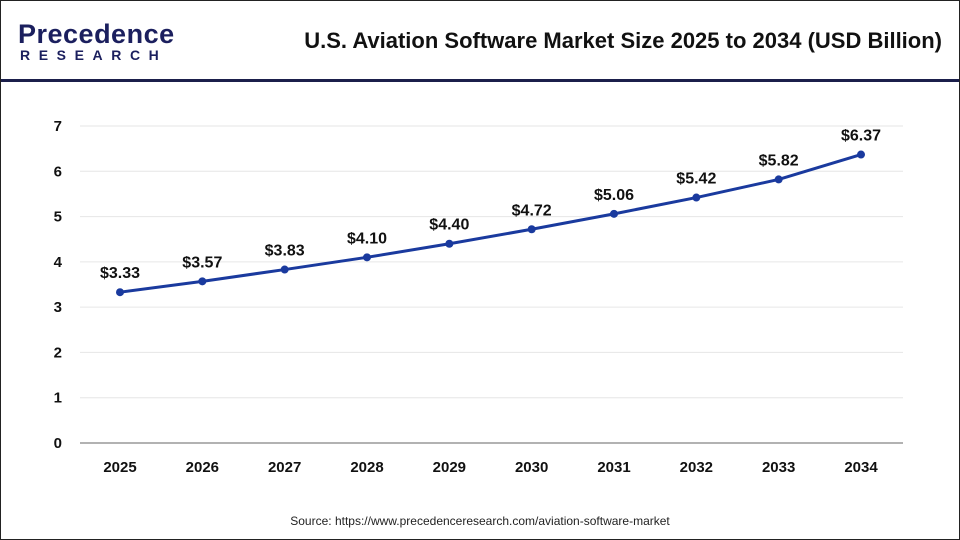 The width and height of the screenshot is (960, 540). Describe the element at coordinates (480, 80) in the screenshot. I see `header-divider` at that location.